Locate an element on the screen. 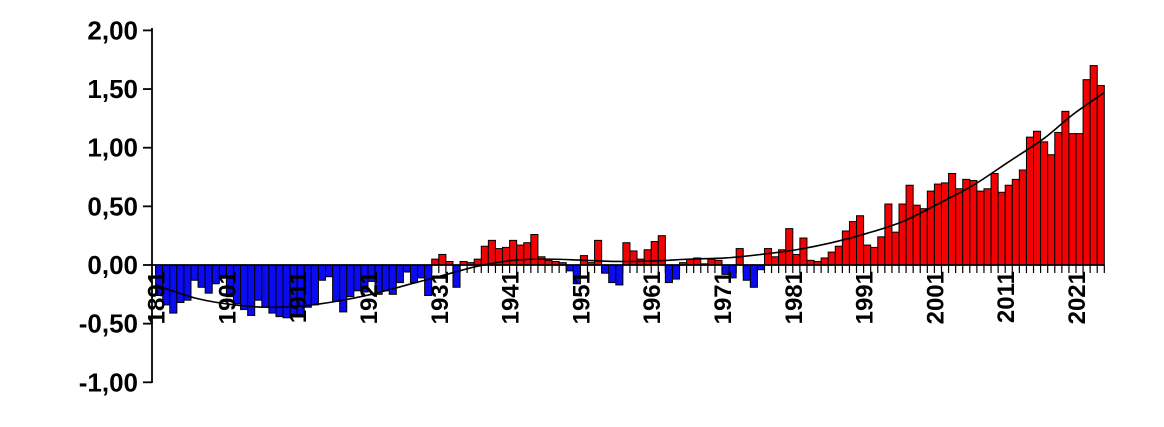 The height and width of the screenshot is (427, 1164). x-axis-label: 1991 is located at coordinates (865, 297).